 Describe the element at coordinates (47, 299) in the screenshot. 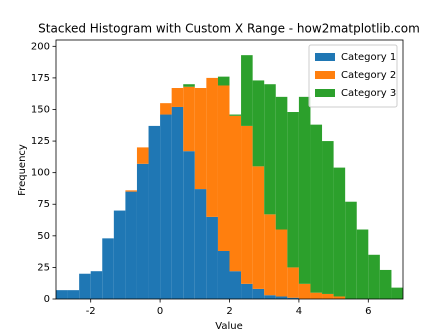

I see `y-tick-label: 0` at that location.